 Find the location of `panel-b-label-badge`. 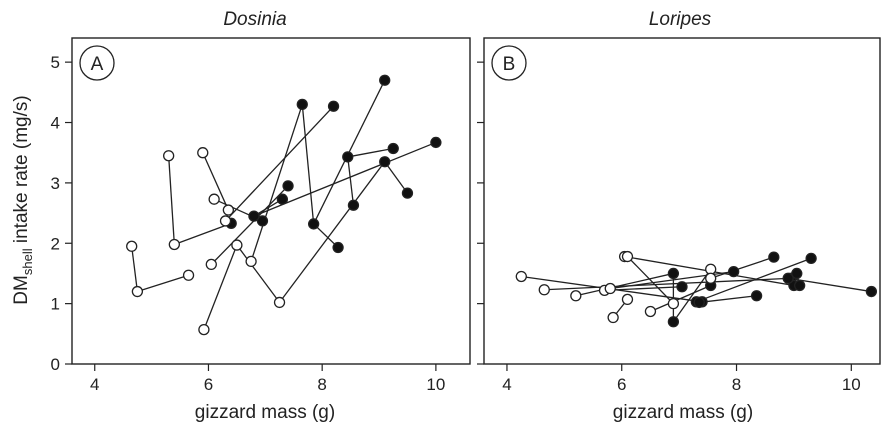

panel-b-label-badge is located at coordinates (509, 63).